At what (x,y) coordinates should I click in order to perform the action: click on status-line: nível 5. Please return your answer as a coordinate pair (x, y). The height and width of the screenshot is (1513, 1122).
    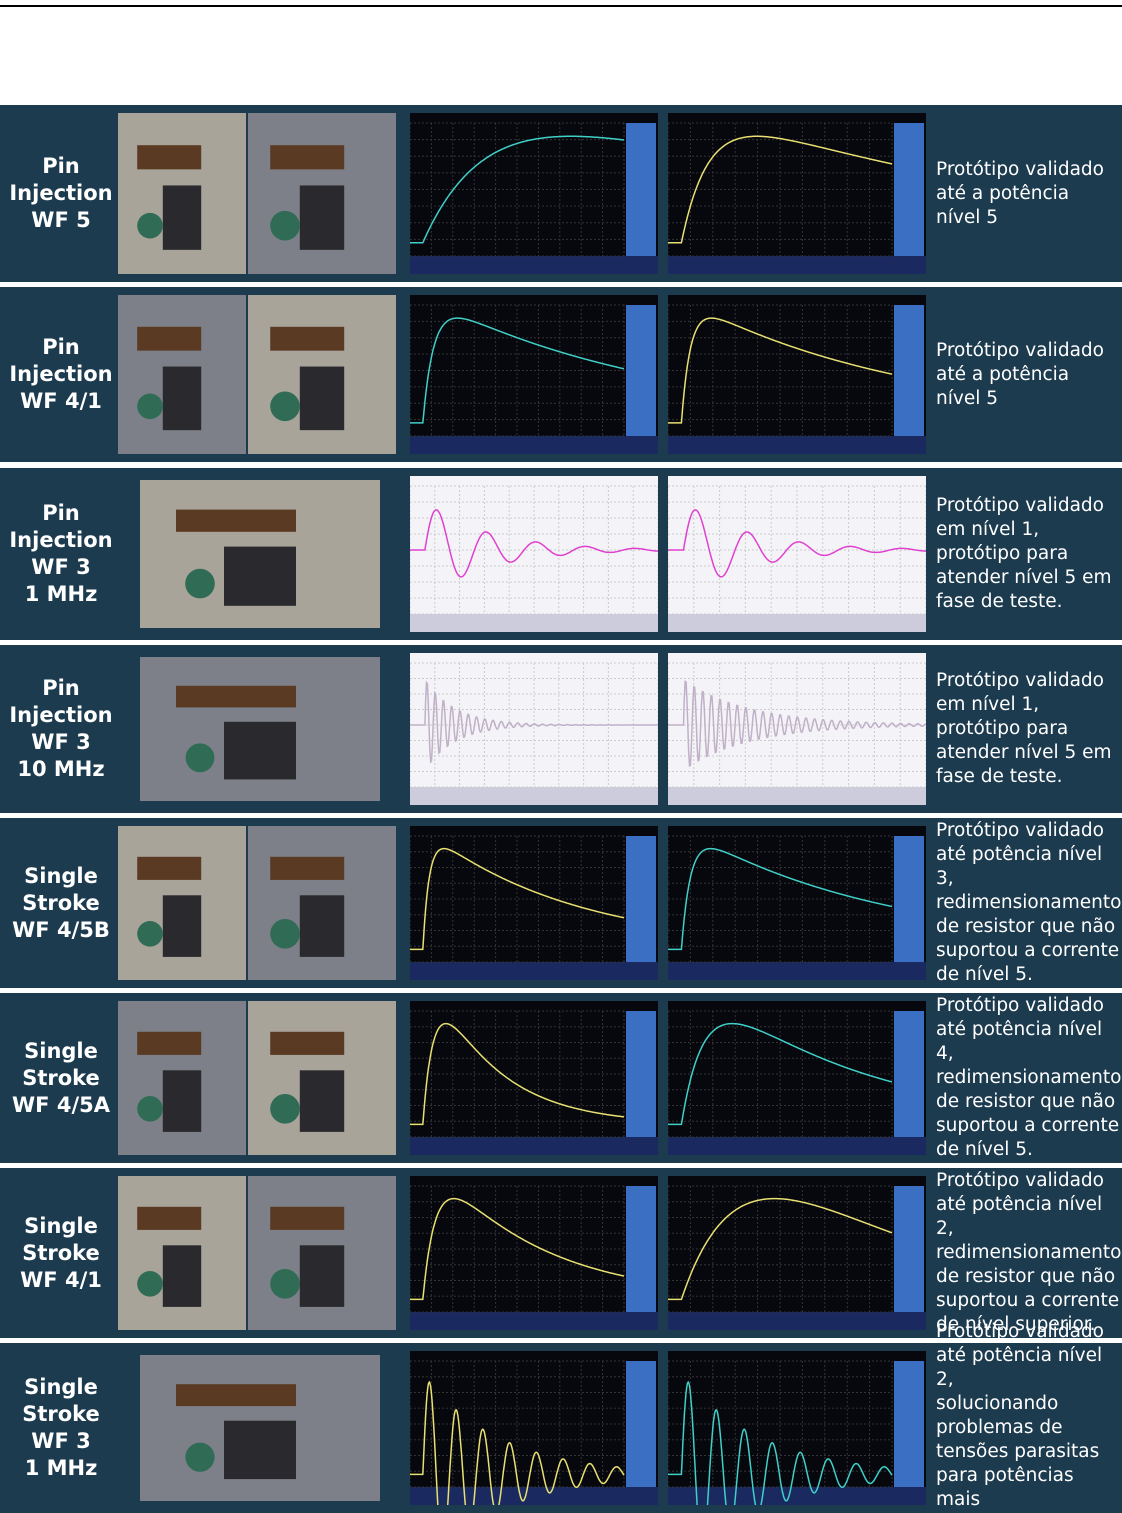
    Looking at the image, I should click on (967, 217).